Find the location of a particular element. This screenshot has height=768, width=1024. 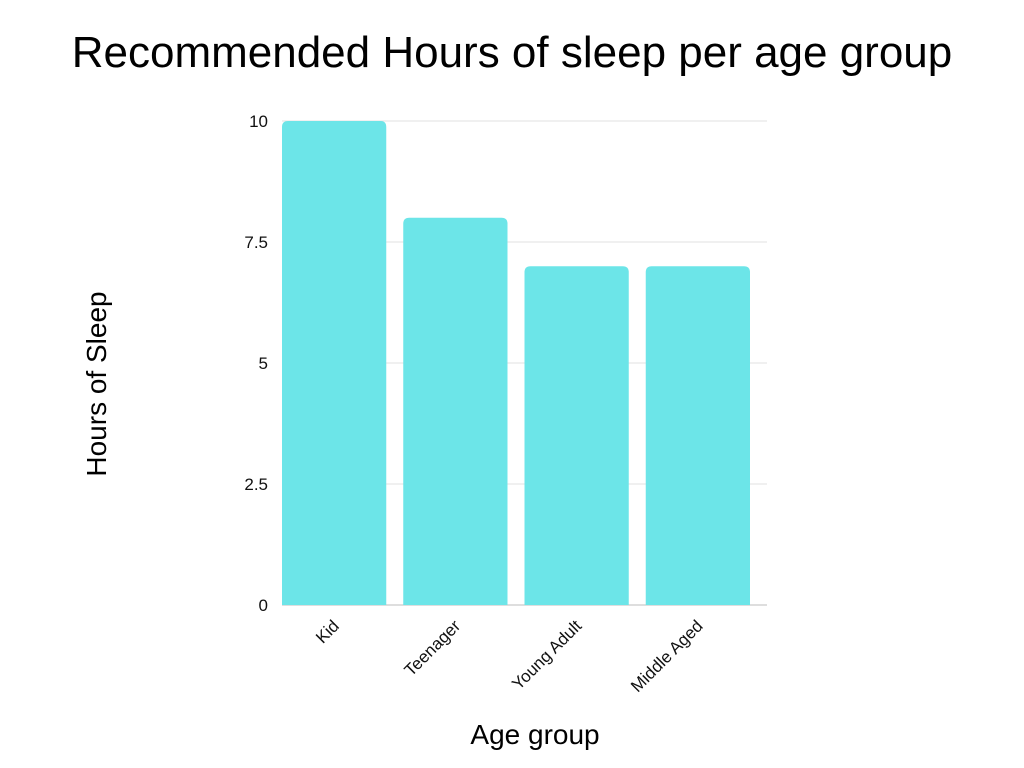

bar-young-adult is located at coordinates (576, 435).